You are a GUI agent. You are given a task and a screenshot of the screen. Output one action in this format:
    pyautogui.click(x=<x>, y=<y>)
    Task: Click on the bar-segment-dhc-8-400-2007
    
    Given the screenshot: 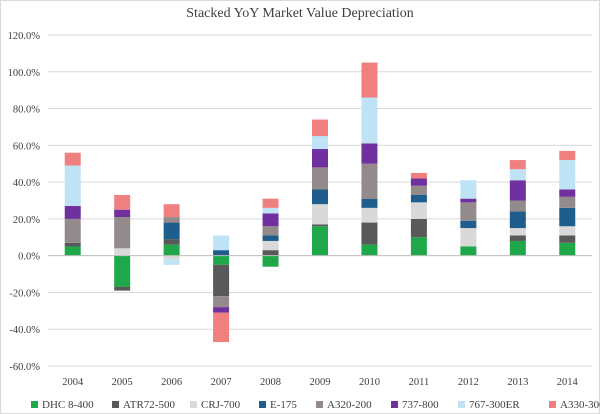 What is the action you would take?
    pyautogui.click(x=221, y=260)
    